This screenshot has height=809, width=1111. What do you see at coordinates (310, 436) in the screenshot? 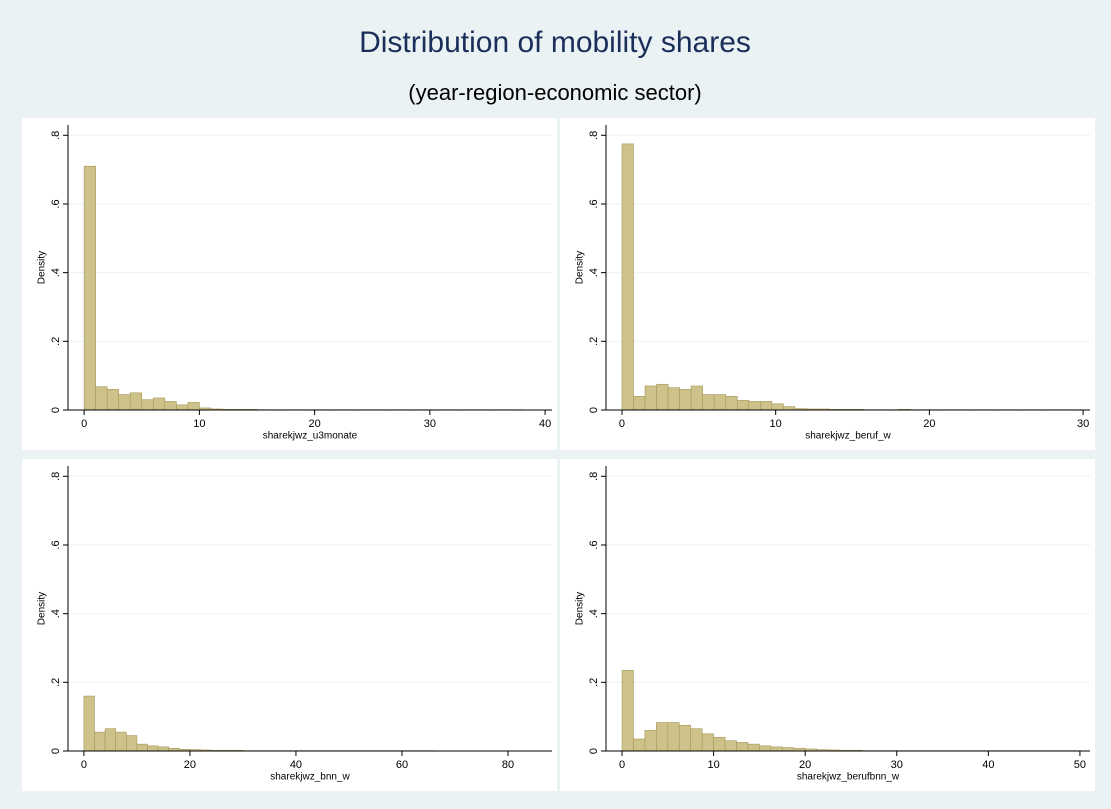
I see `x-axis-title: sharekjwz_u3monate` at bounding box center [310, 436].